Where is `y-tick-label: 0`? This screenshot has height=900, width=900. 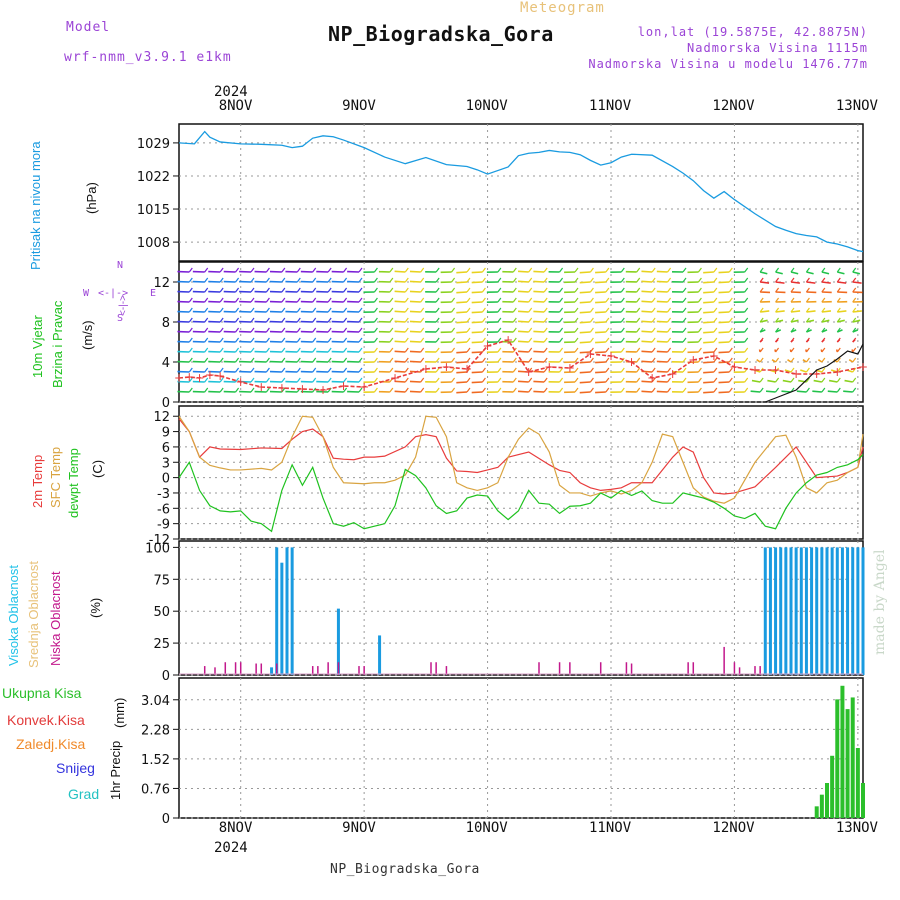
y-tick-label: 0 is located at coordinates (166, 403).